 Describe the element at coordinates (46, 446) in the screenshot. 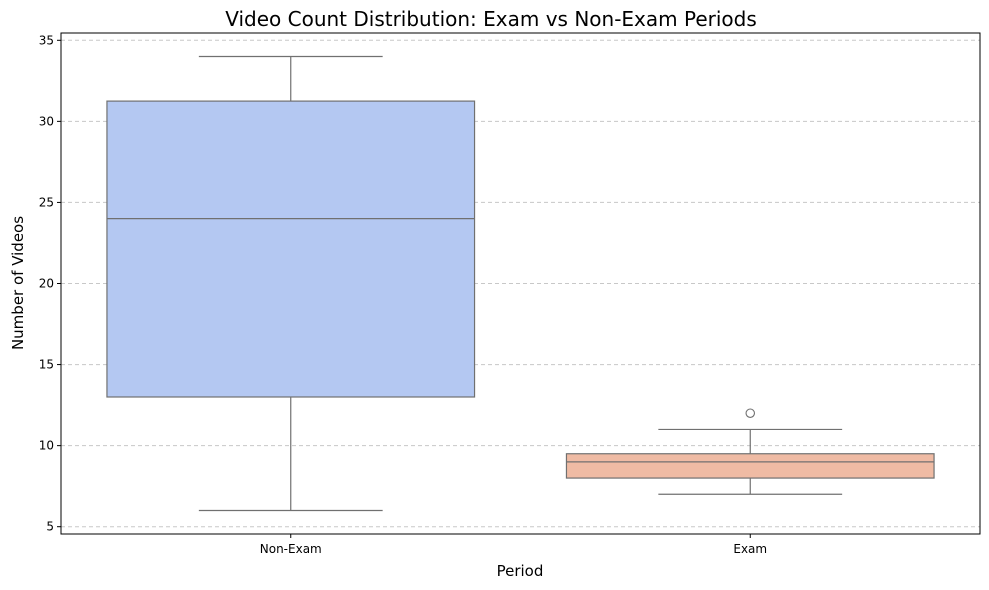

I see `y-tick-label: 10` at that location.